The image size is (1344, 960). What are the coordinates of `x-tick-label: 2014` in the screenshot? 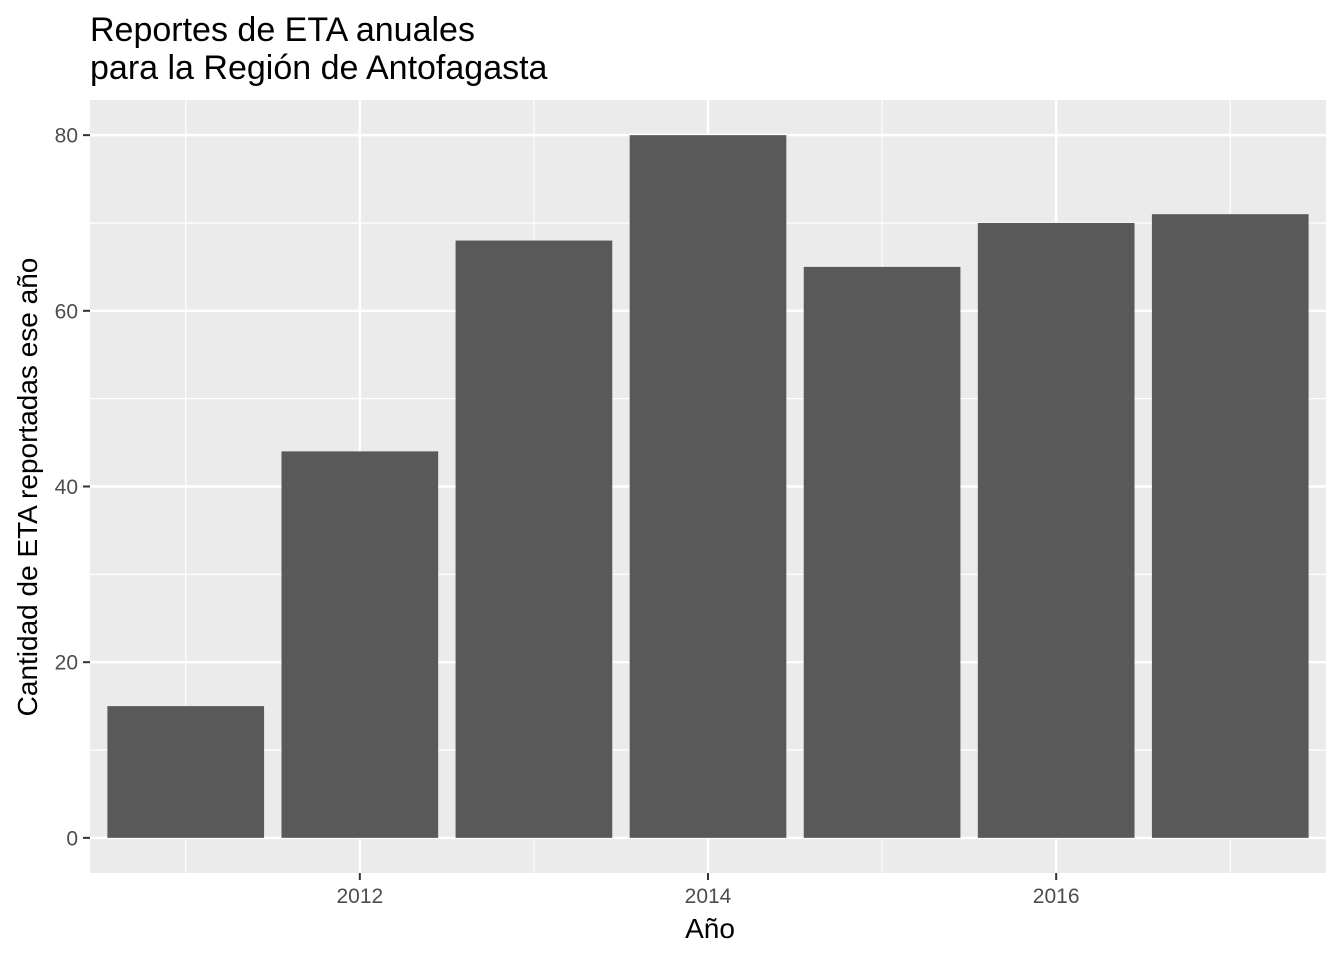 It's located at (708, 896).